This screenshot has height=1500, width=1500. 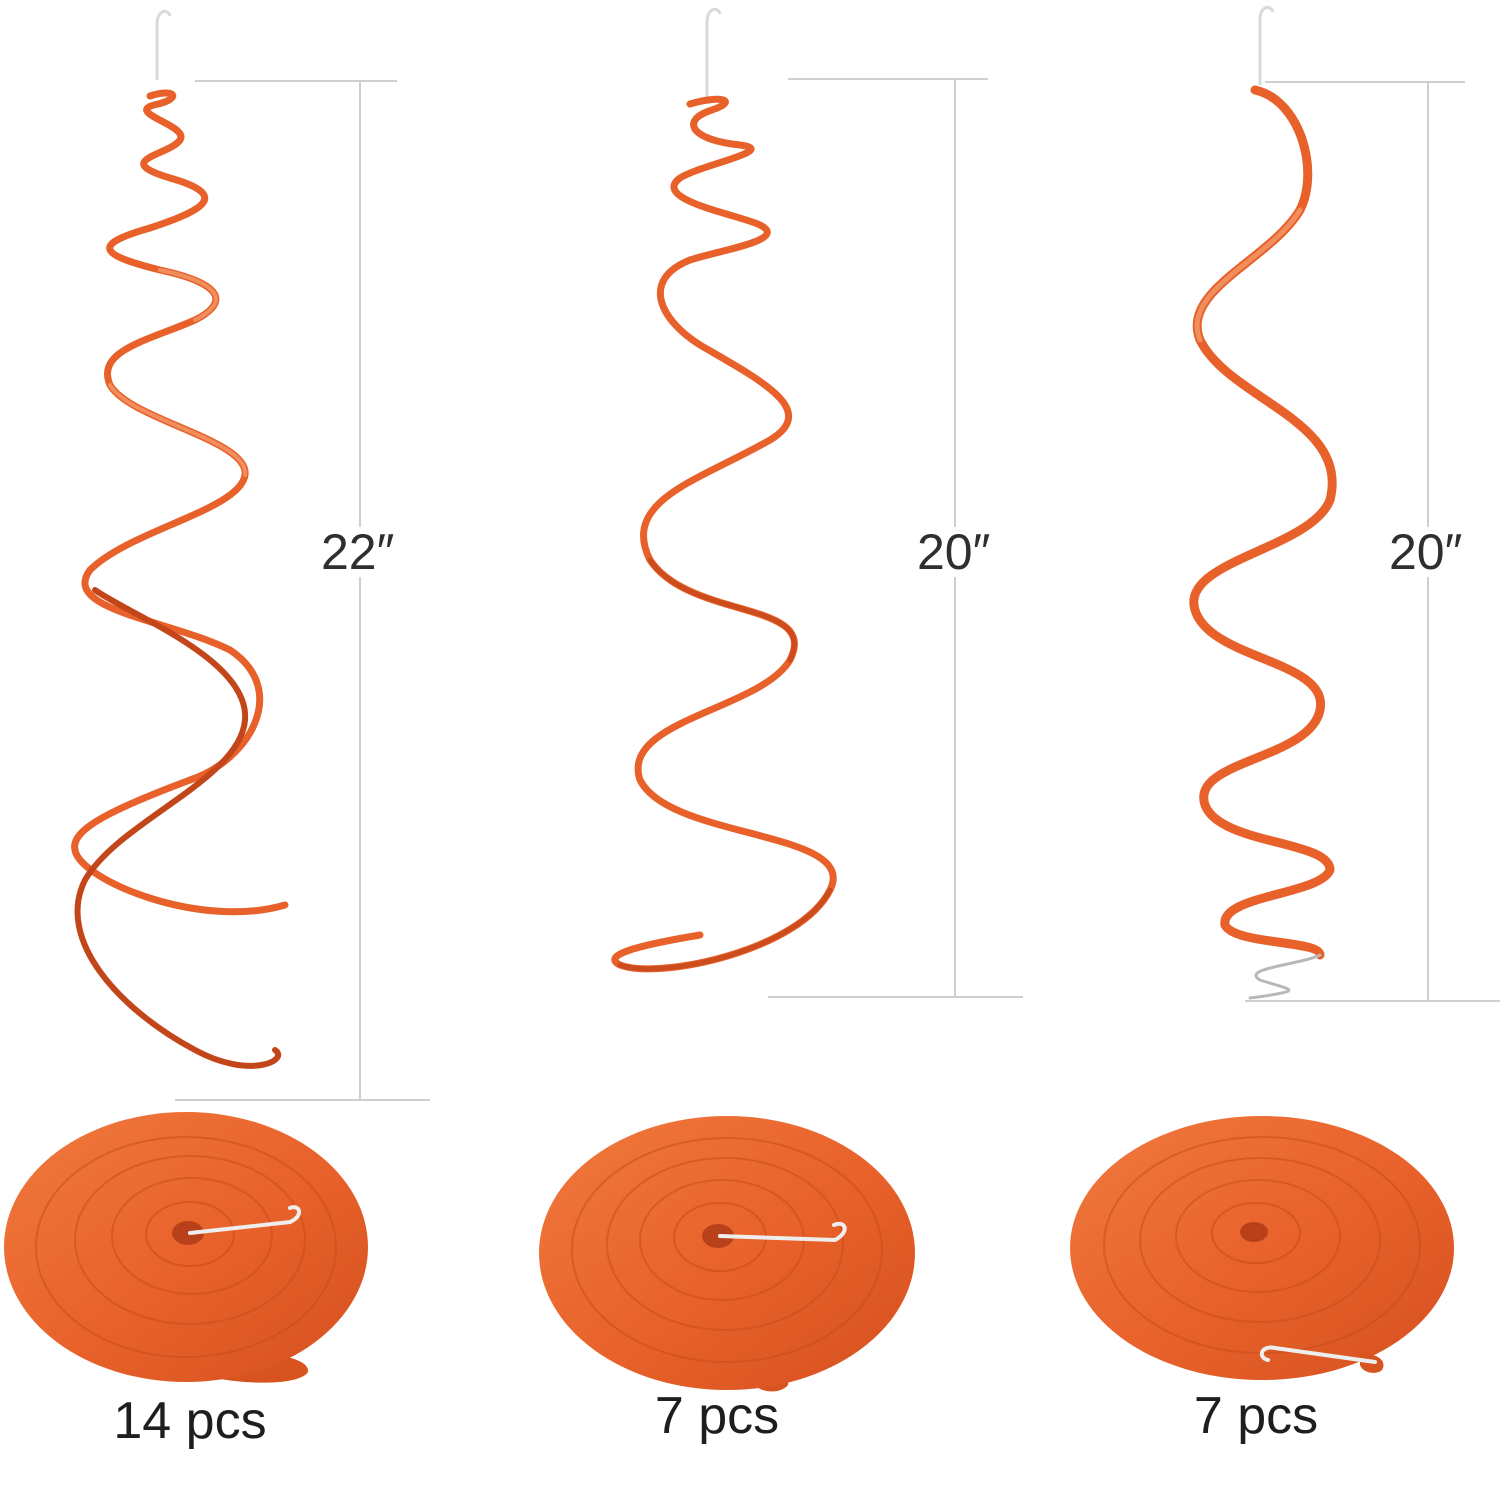 What do you see at coordinates (1426, 552) in the screenshot?
I see `length-label-3: 20″` at bounding box center [1426, 552].